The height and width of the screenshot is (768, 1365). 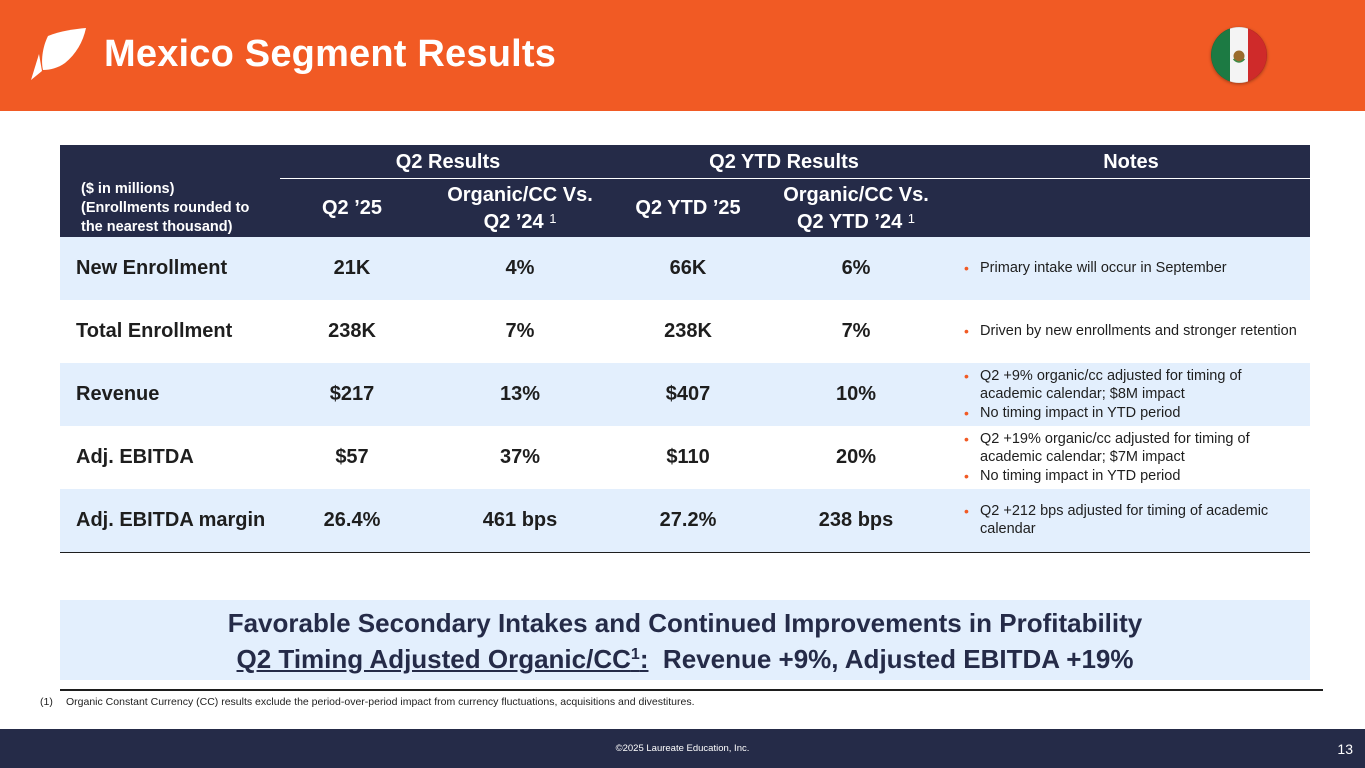 What do you see at coordinates (856, 521) in the screenshot?
I see `ytd-growth: 238 bps` at bounding box center [856, 521].